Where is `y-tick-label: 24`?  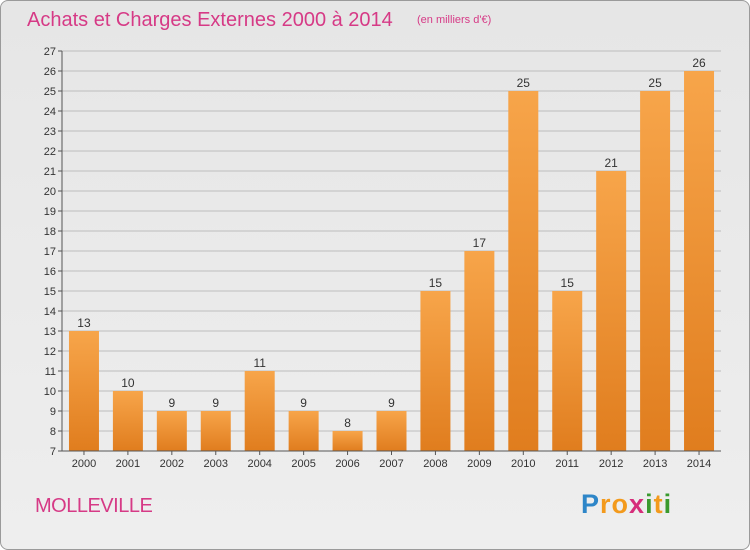 y-tick-label: 24 is located at coordinates (50, 112).